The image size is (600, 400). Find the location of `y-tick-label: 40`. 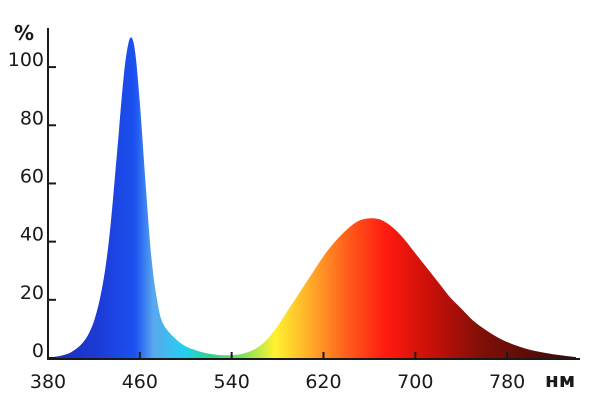

y-tick-label: 40 is located at coordinates (32, 235).